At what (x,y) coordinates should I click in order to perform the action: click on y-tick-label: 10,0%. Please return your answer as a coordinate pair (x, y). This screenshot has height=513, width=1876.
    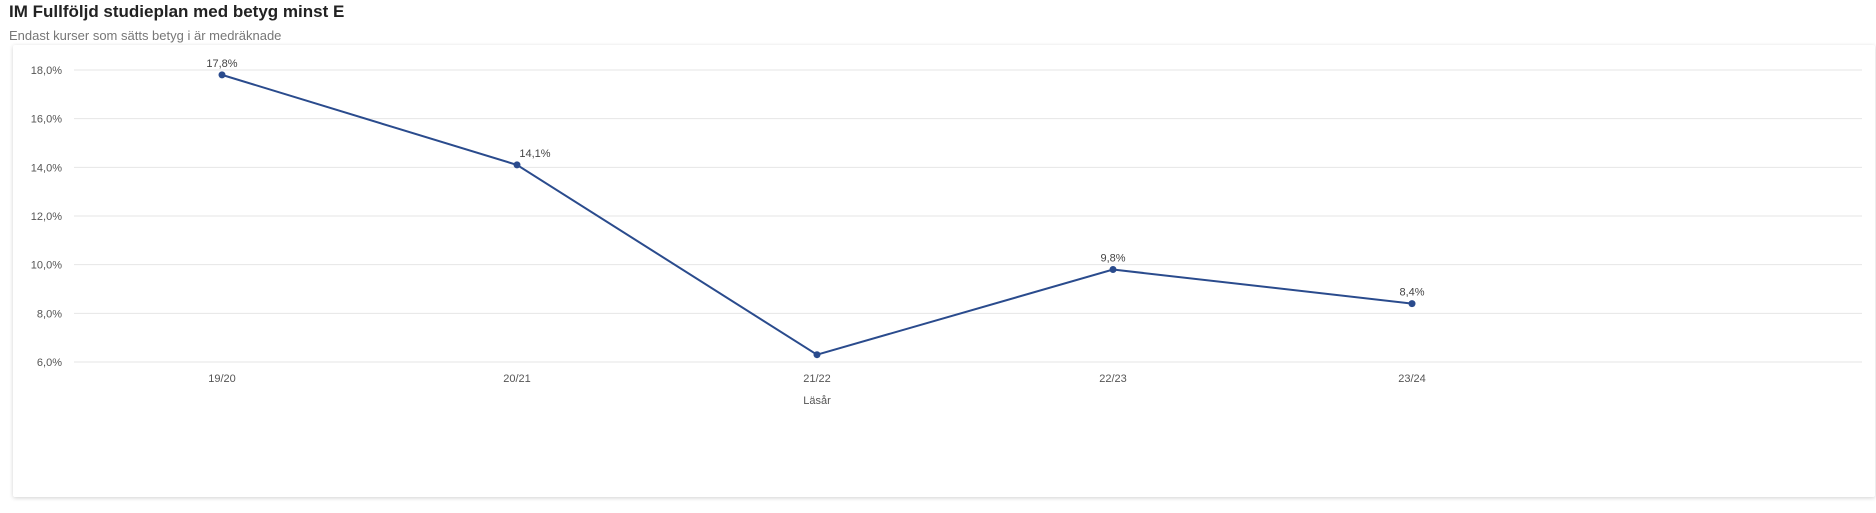
    Looking at the image, I should click on (46, 266).